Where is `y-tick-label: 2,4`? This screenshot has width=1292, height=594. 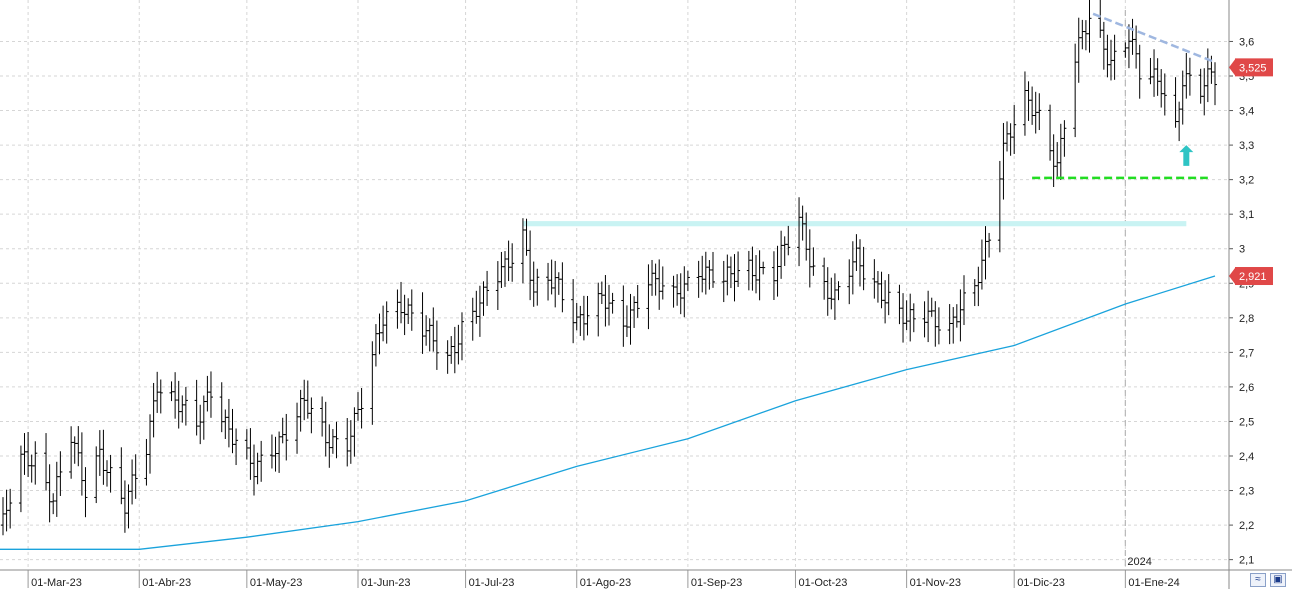
y-tick-label: 2,4 is located at coordinates (1246, 457).